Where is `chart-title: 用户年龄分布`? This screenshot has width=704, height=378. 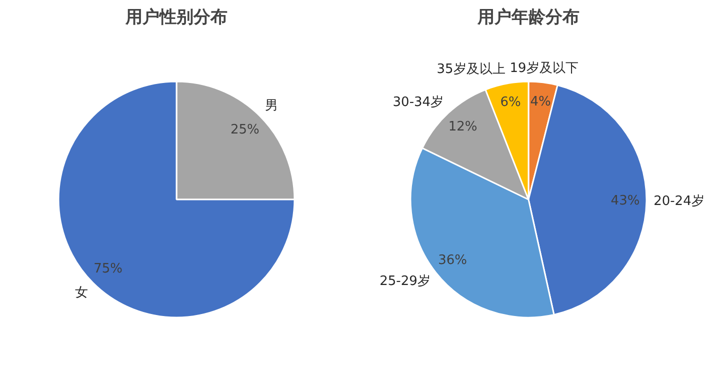
chart-title: 用户年龄分布 is located at coordinates (528, 18).